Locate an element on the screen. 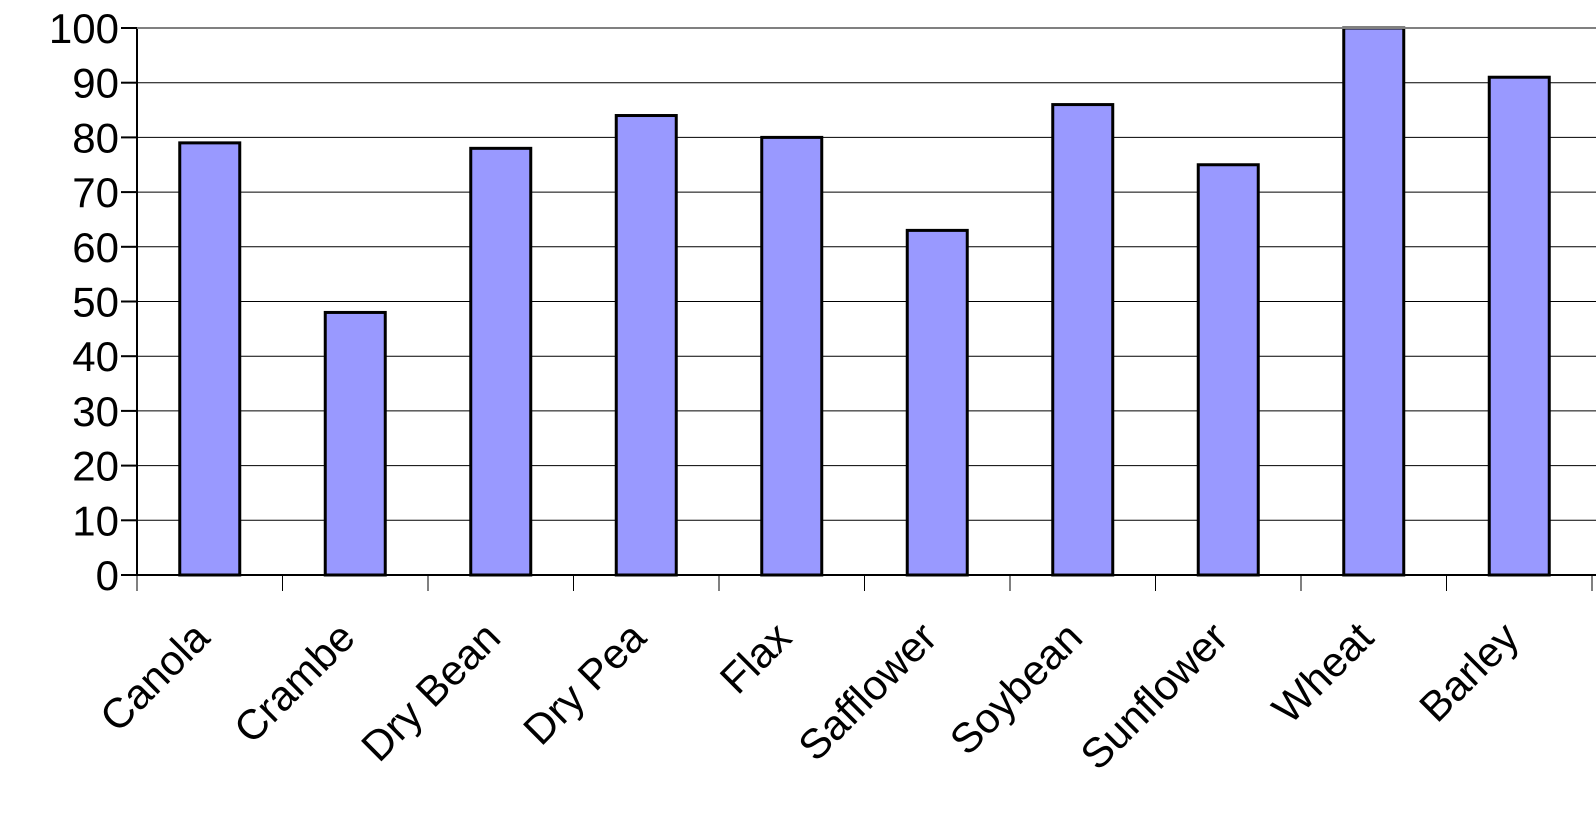  x-tick-label: Canola is located at coordinates (155, 677).